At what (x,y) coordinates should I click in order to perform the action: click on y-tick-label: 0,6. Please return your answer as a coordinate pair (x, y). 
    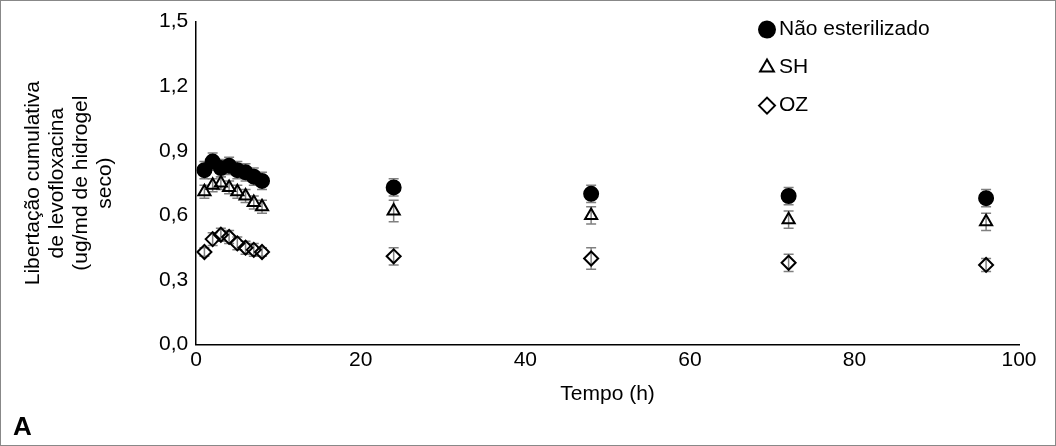
    Looking at the image, I should click on (173, 214).